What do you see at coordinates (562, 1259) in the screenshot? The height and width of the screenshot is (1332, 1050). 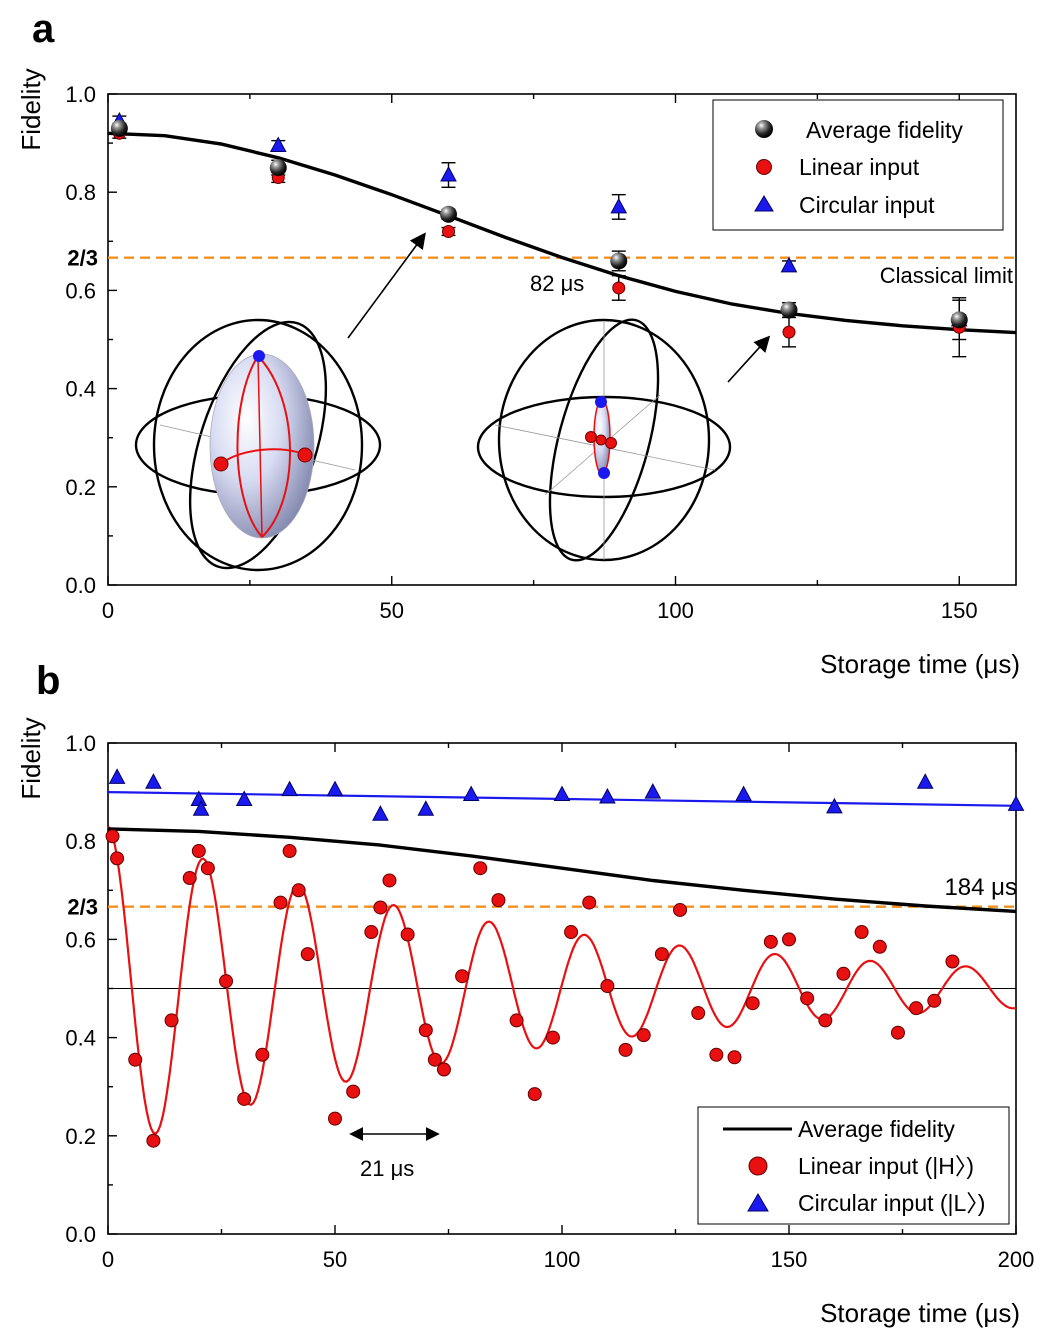 I see `x-tick-label-b: 100` at bounding box center [562, 1259].